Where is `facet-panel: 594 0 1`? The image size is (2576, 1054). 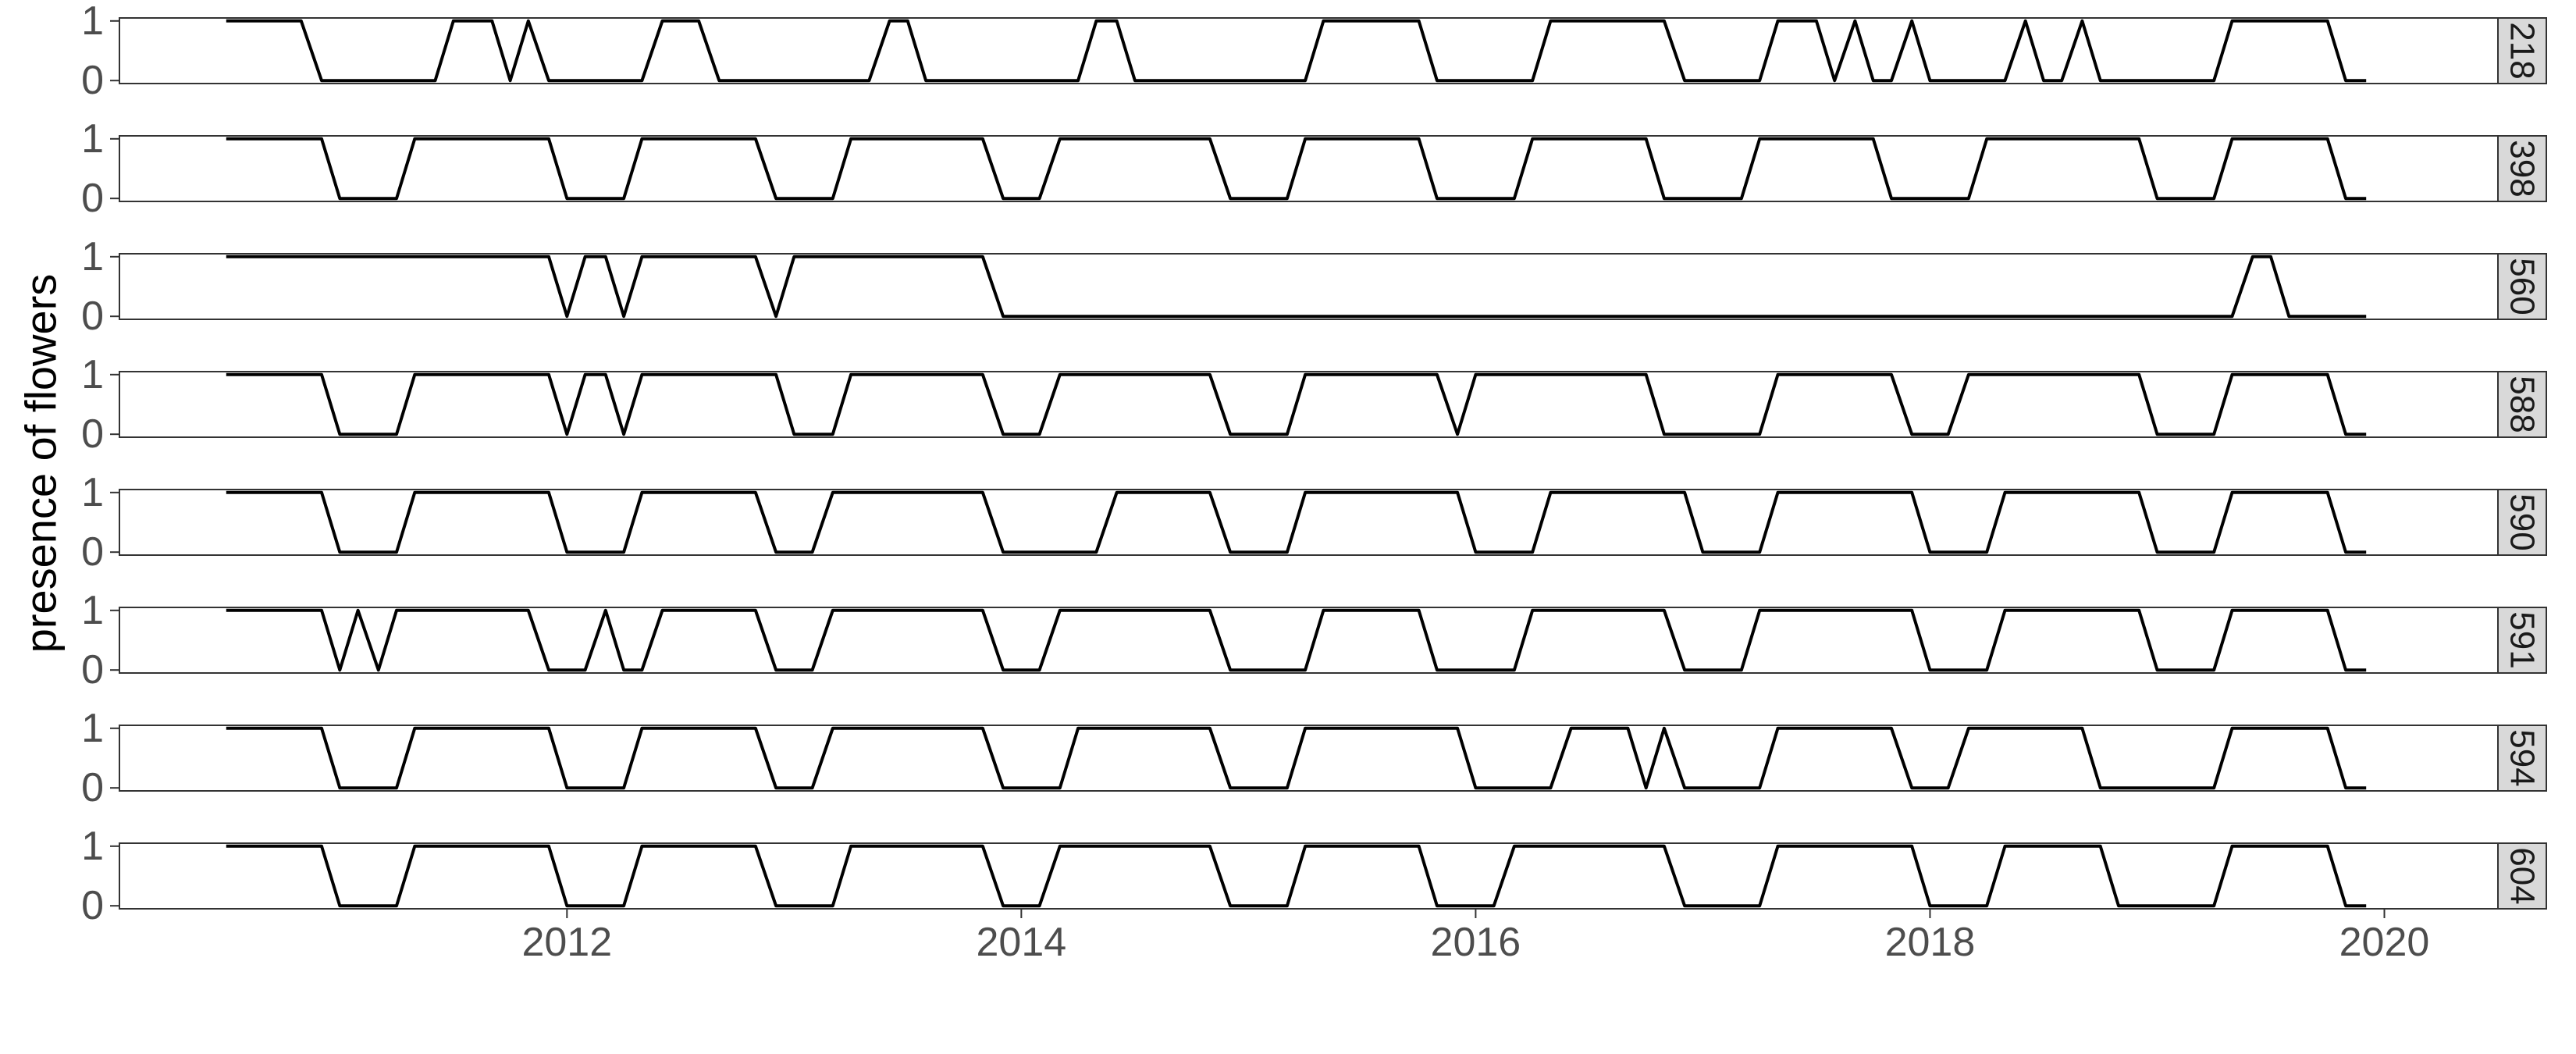
facet-panel: 594 0 1 is located at coordinates (1314, 758).